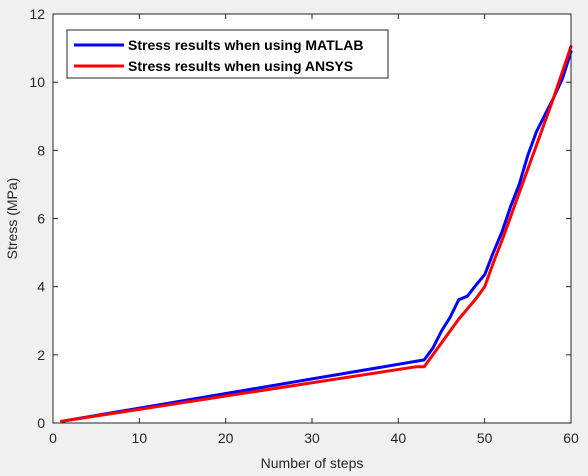 Image resolution: width=588 pixels, height=476 pixels. Describe the element at coordinates (37, 82) in the screenshot. I see `y-tick-label: 10` at that location.